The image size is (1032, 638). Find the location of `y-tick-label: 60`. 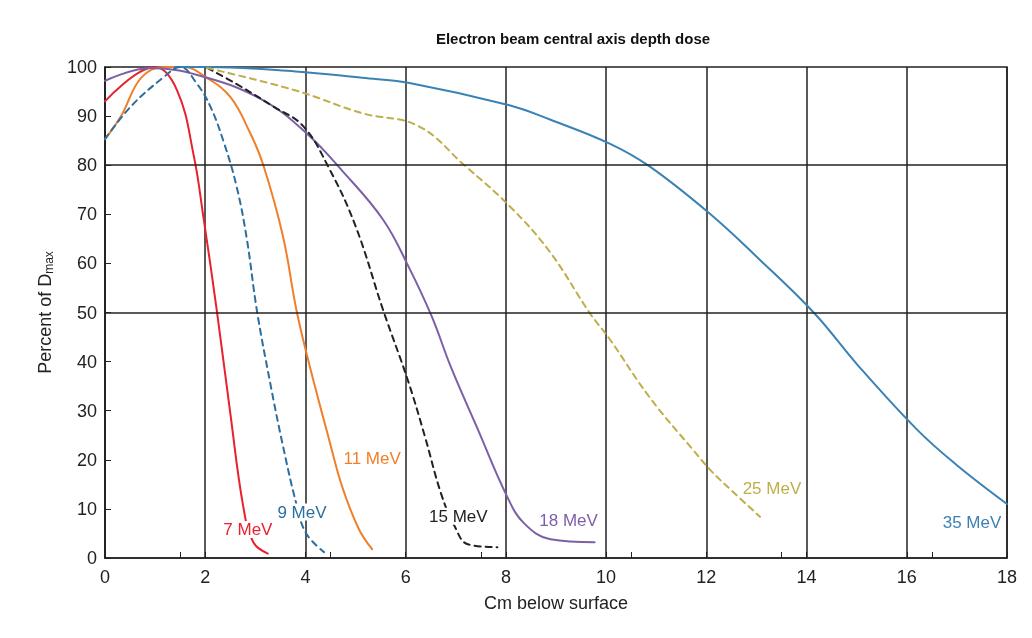

y-tick-label: 60 is located at coordinates (86, 263).